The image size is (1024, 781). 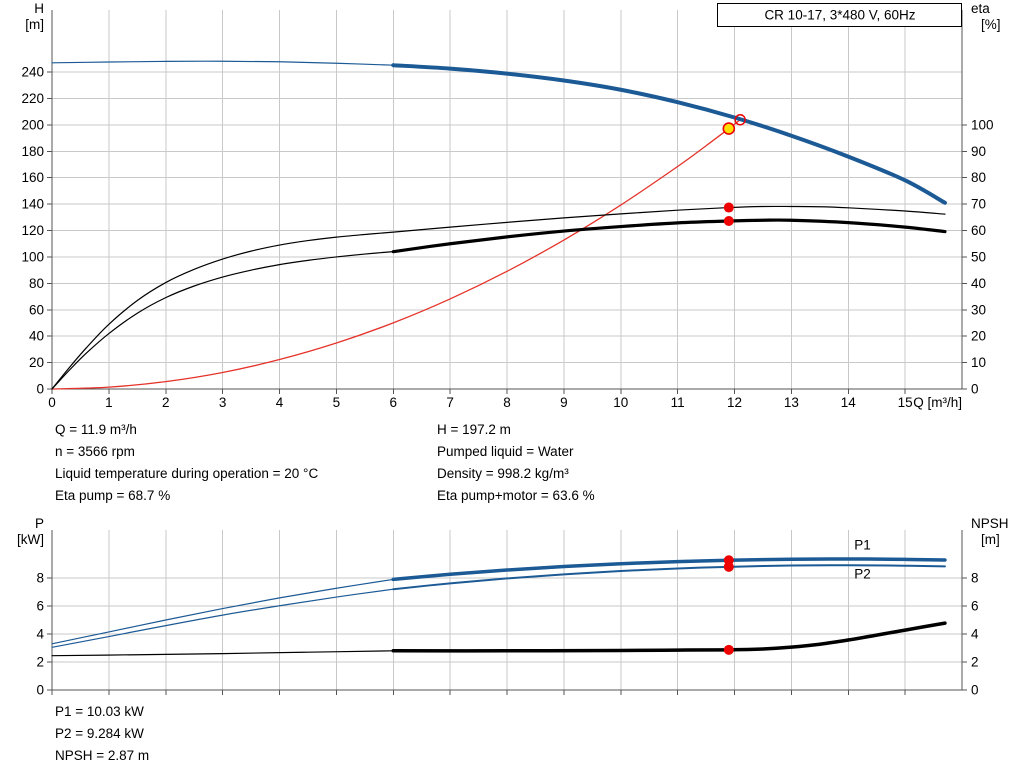 I want to click on y-left-tick-label: 140, so click(x=32, y=204).